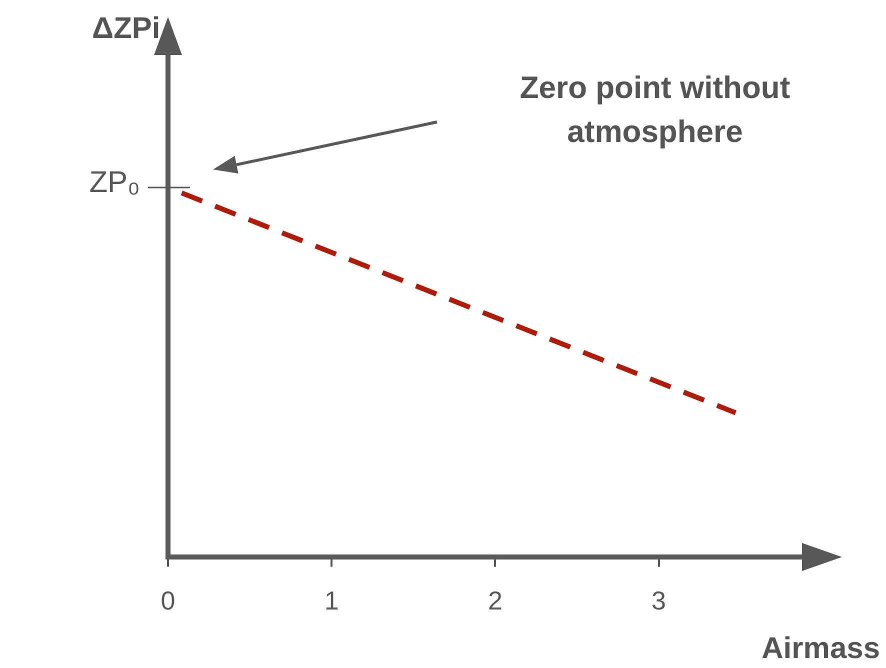 The width and height of the screenshot is (886, 668). What do you see at coordinates (168, 601) in the screenshot?
I see `x-tick-label: 0` at bounding box center [168, 601].